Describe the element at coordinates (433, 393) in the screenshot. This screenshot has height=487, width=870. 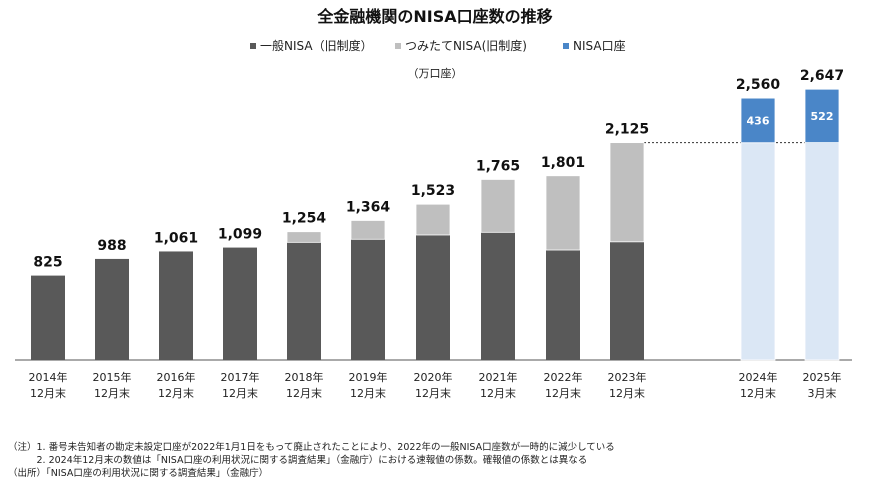
I see `x-tick-month-6: 12月末` at that location.